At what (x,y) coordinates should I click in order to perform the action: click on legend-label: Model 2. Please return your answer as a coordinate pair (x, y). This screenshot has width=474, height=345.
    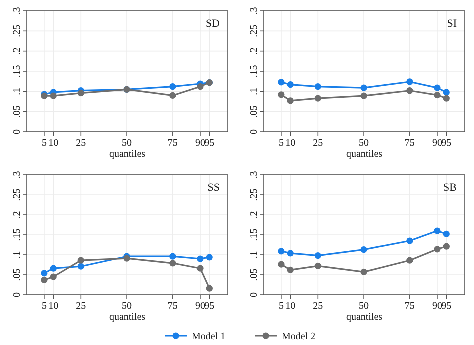
    Looking at the image, I should click on (299, 337).